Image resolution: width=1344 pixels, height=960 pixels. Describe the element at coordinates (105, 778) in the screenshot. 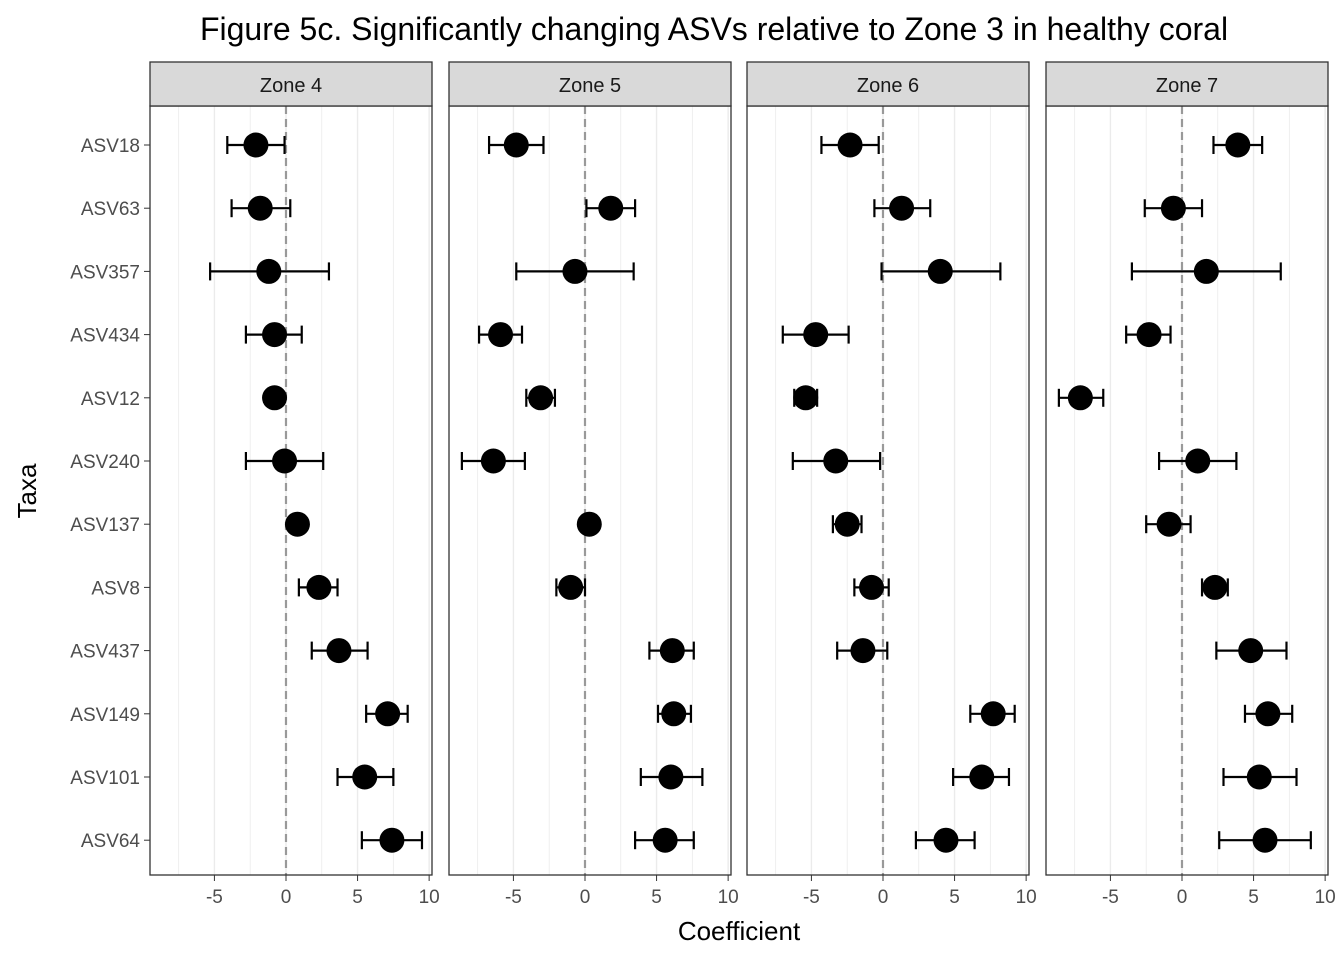

I see `y-tick-label: ASV101` at that location.